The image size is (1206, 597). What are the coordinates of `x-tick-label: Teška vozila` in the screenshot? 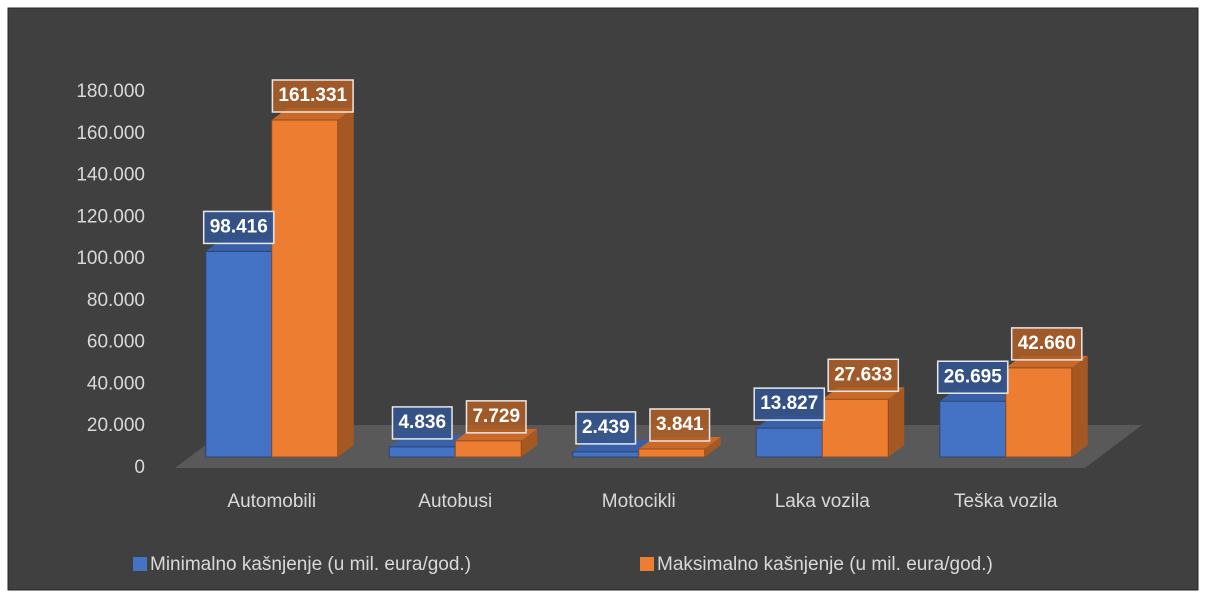 It's located at (1006, 501).